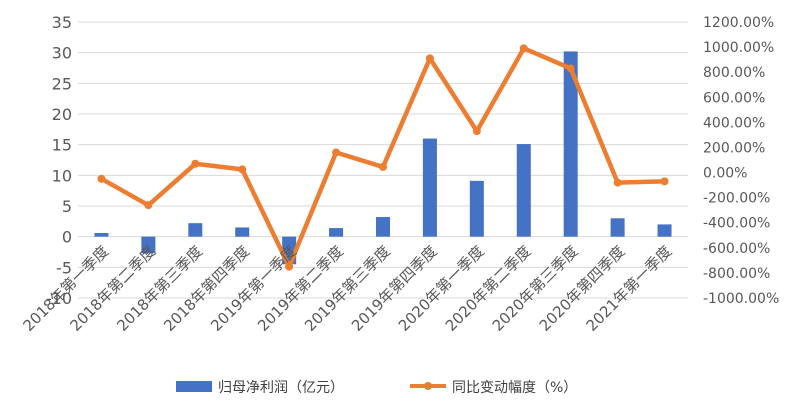  What do you see at coordinates (300, 288) in the screenshot?
I see `x-tick-label: 2019年第二季度` at bounding box center [300, 288].